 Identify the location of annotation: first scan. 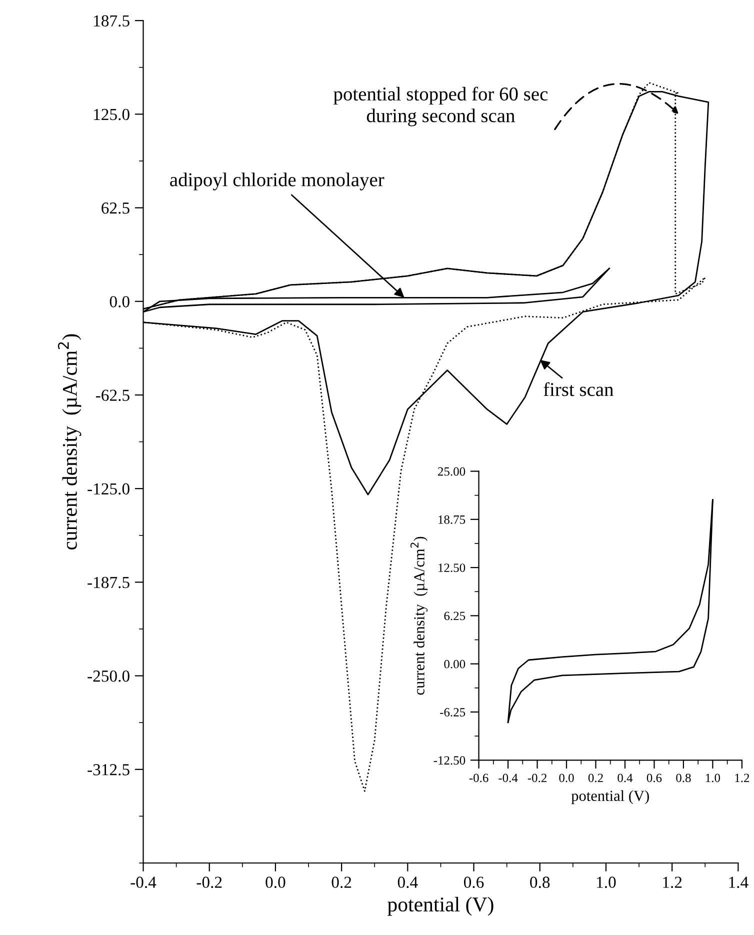
(579, 389).